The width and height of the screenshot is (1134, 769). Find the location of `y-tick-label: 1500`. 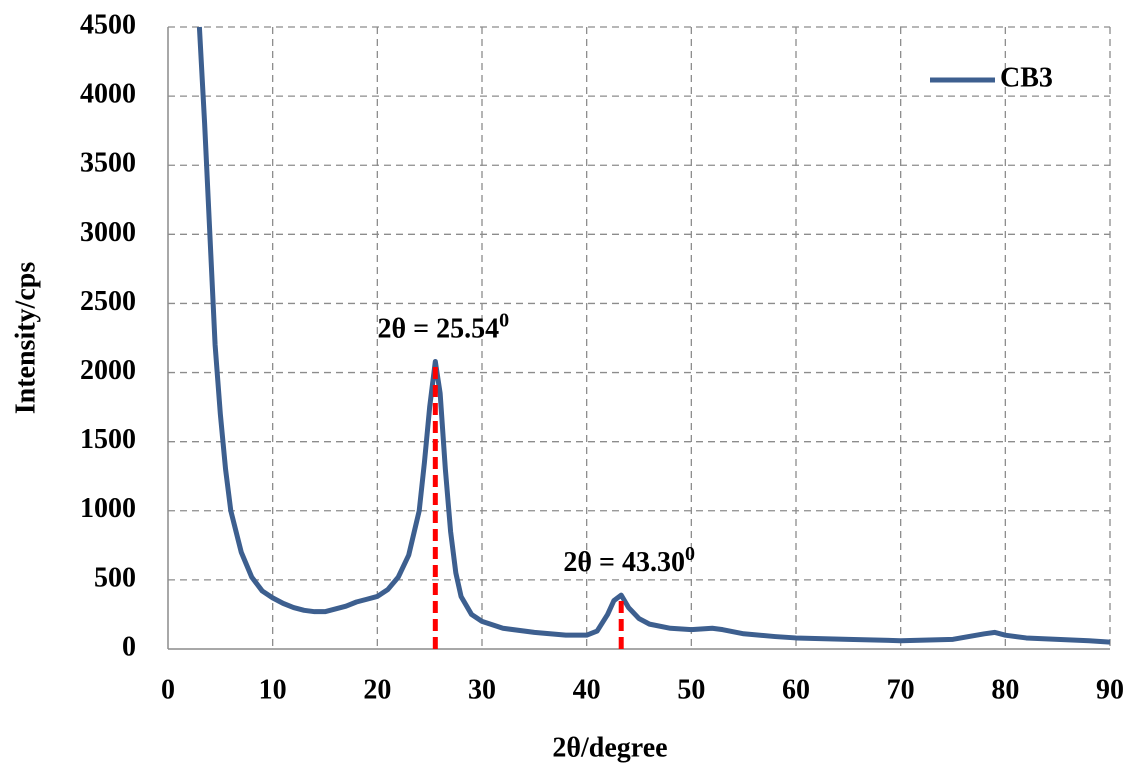

y-tick-label: 1500 is located at coordinates (108, 439).